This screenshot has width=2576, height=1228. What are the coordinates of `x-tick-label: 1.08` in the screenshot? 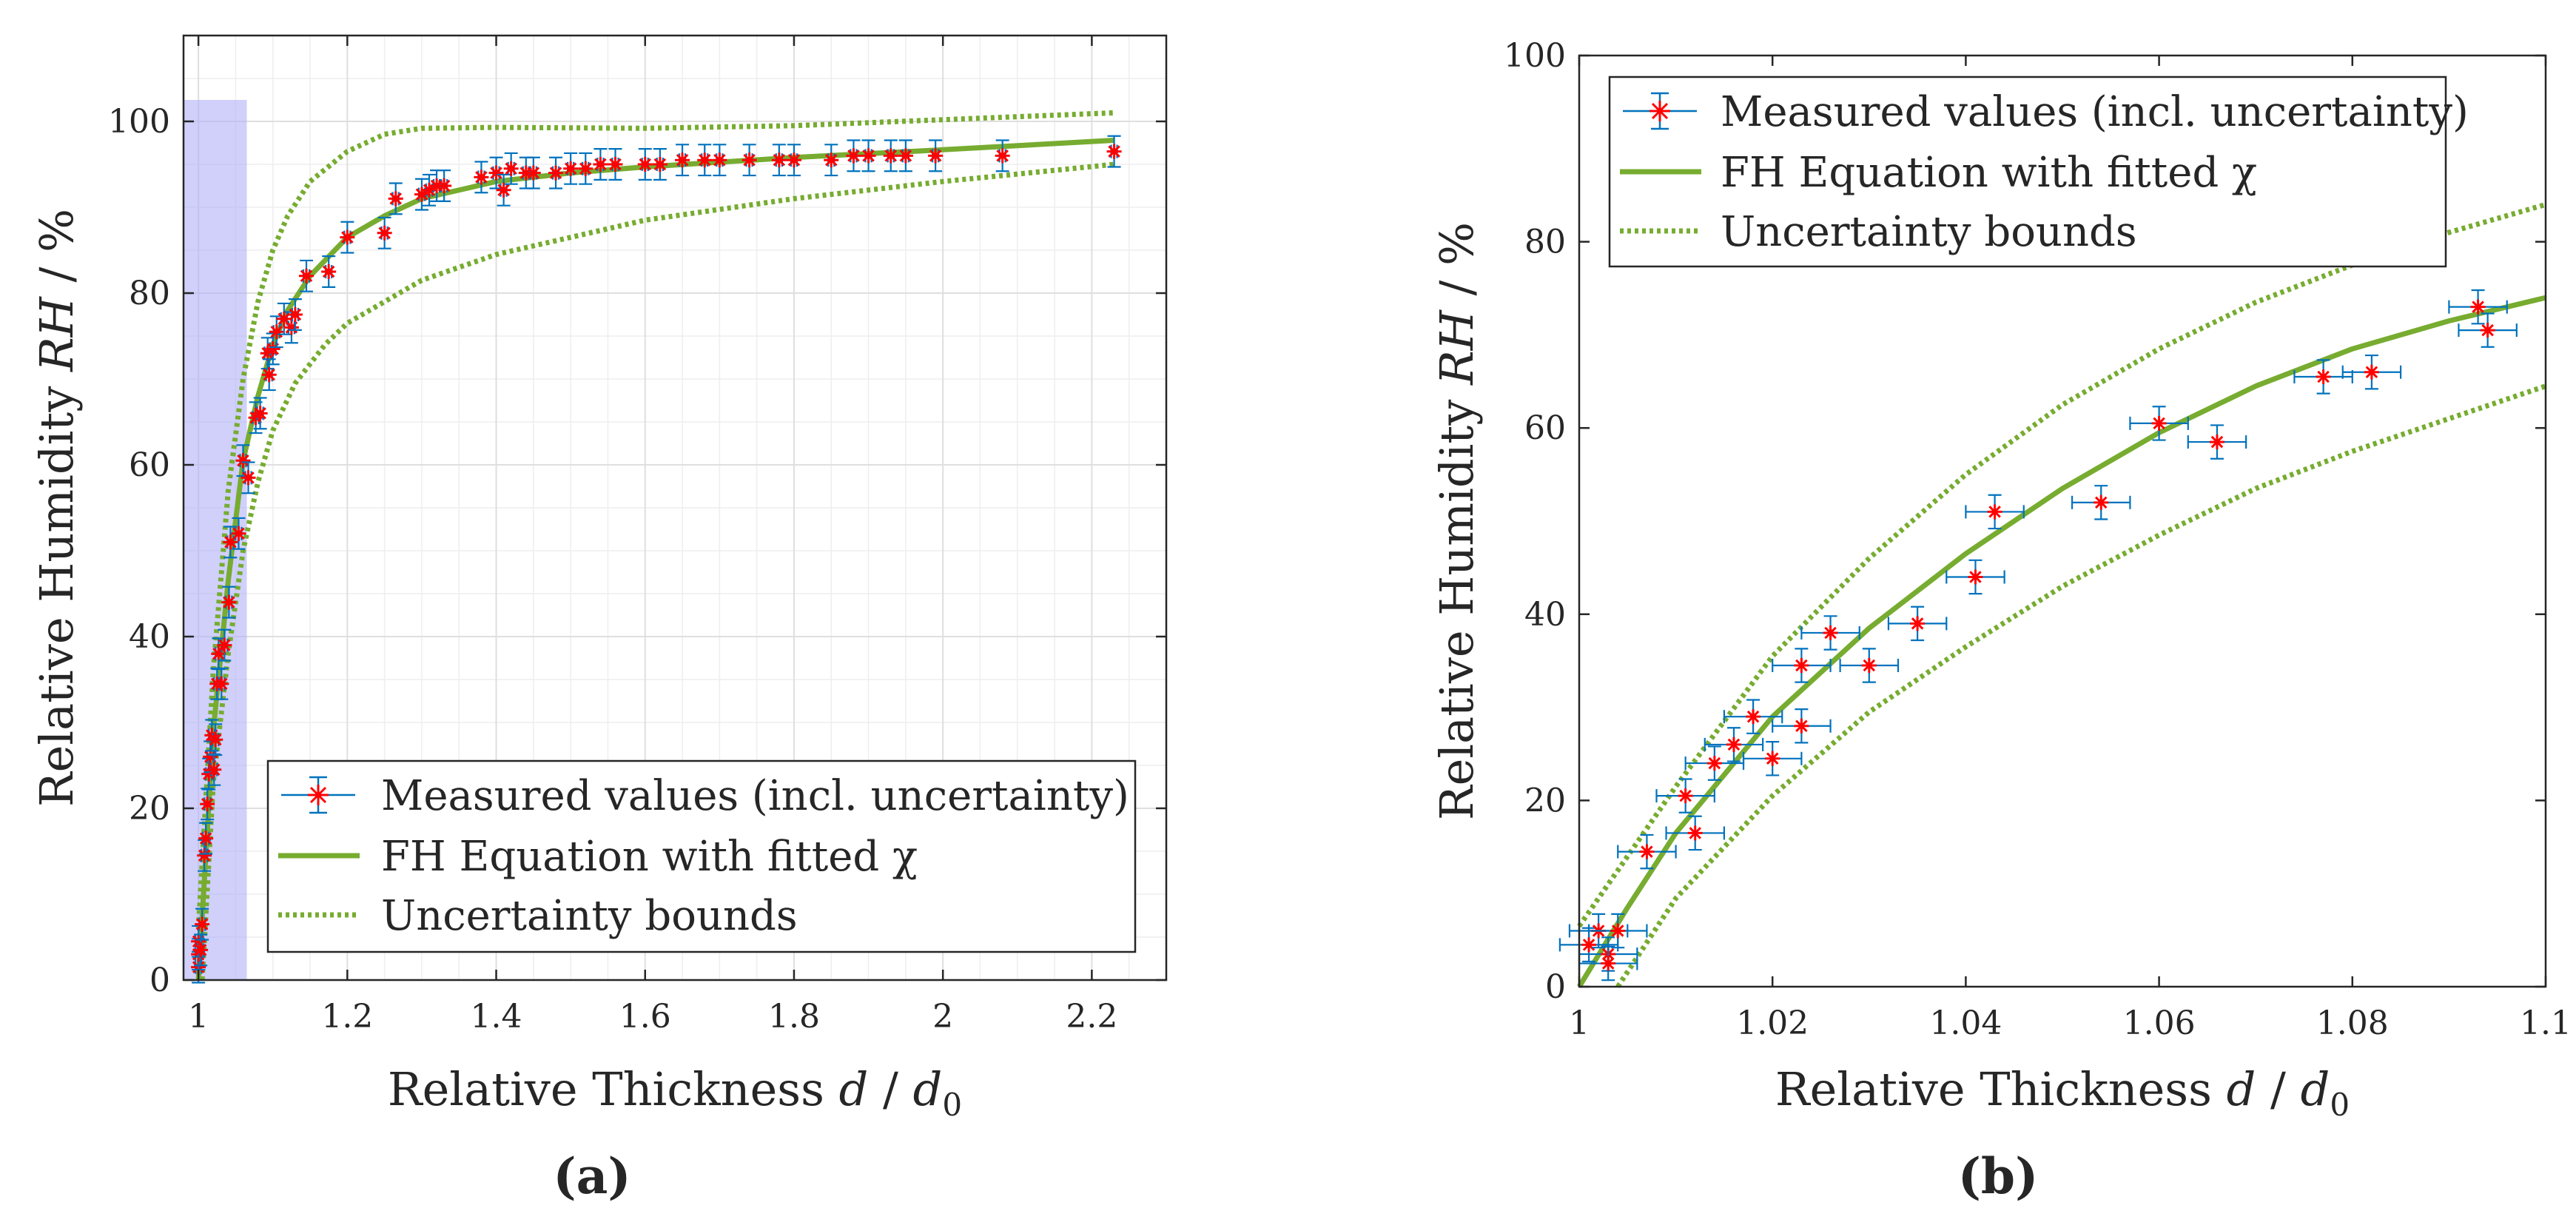 It's located at (2352, 1023).